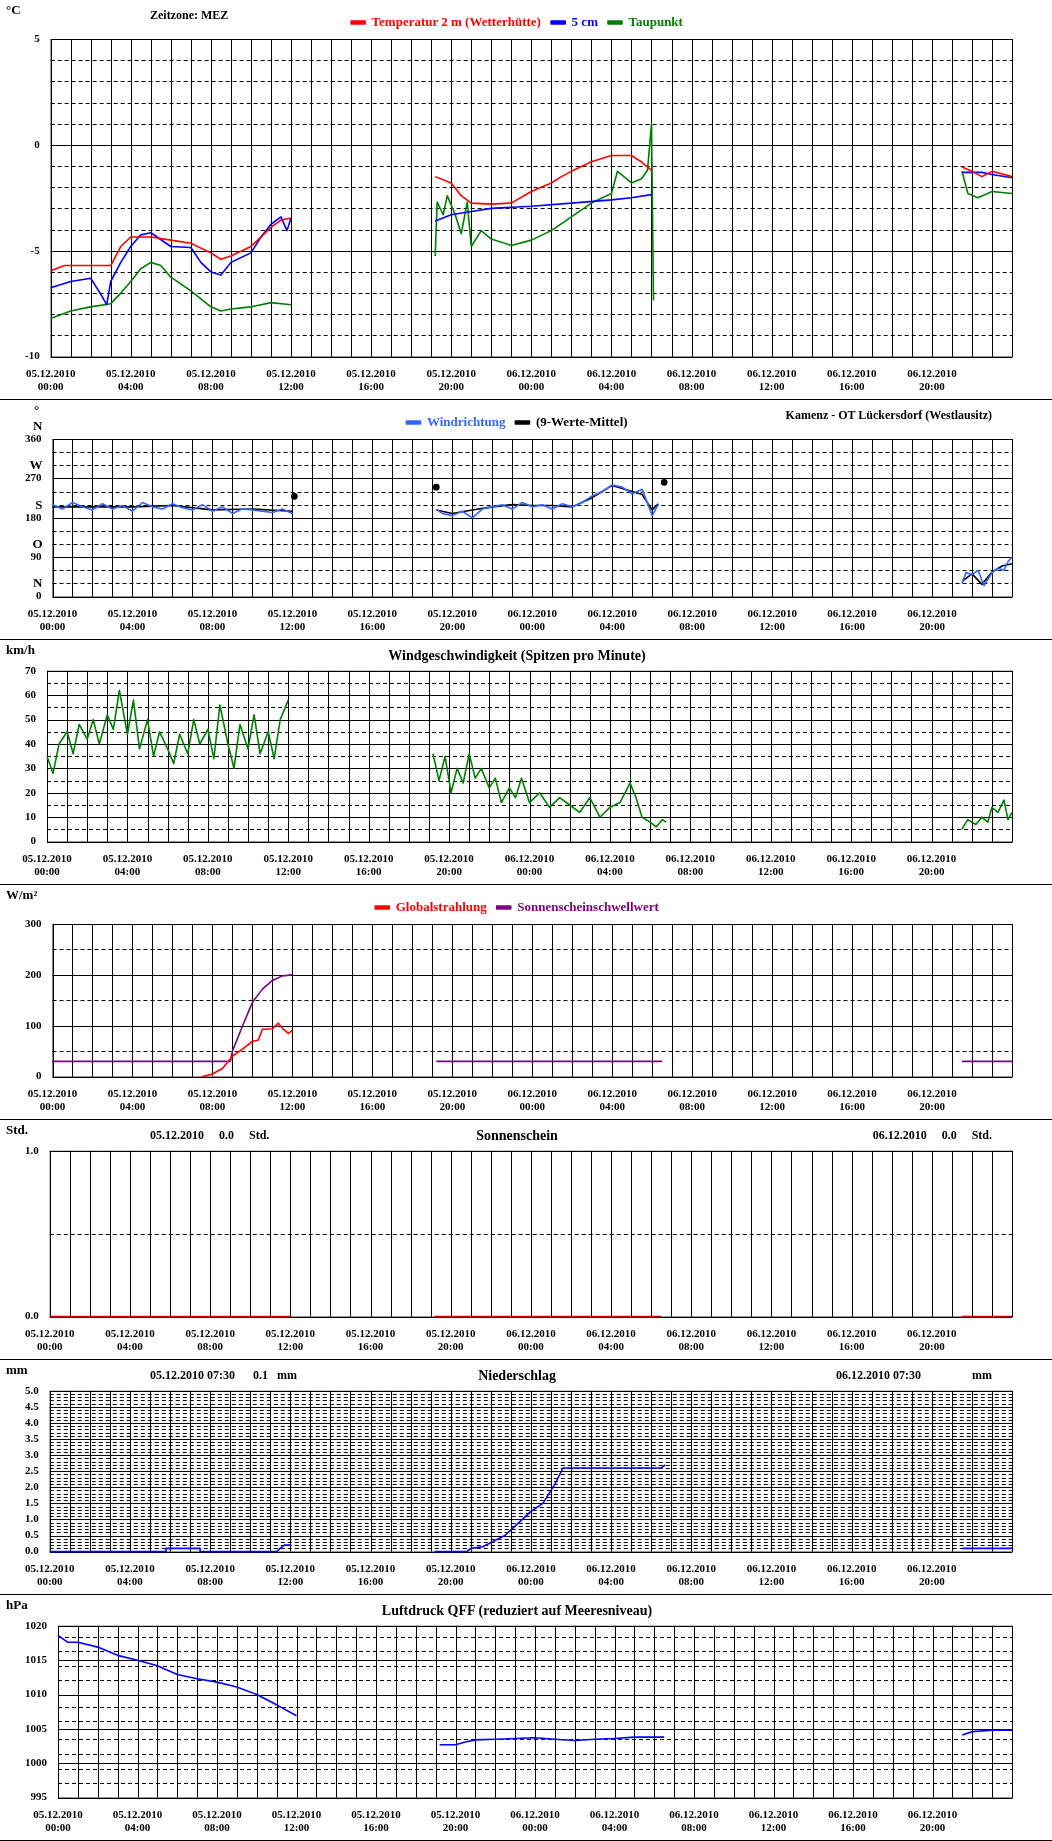 The height and width of the screenshot is (1841, 1052). I want to click on y-axis-title: mm, so click(17, 1369).